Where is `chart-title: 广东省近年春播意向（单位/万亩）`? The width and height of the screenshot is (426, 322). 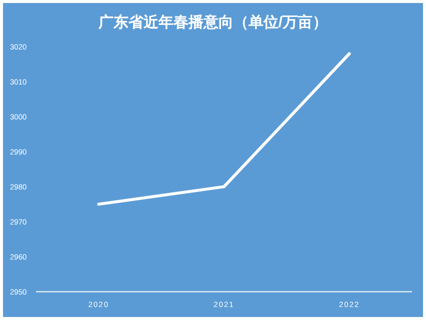 chart-title: 广东省近年春播意向（单位/万亩） is located at coordinates (212, 22).